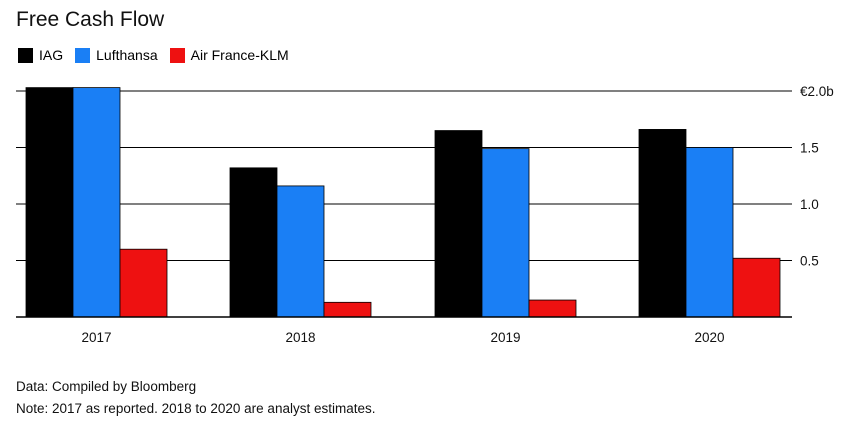  Describe the element at coordinates (127, 55) in the screenshot. I see `legend-label-lufthansa: Lufthansa` at that location.